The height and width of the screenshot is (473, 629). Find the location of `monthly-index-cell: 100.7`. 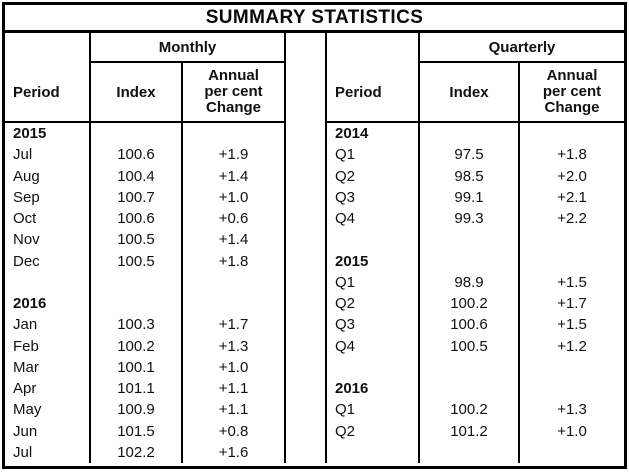

monthly-index-cell: 100.7 is located at coordinates (137, 197).